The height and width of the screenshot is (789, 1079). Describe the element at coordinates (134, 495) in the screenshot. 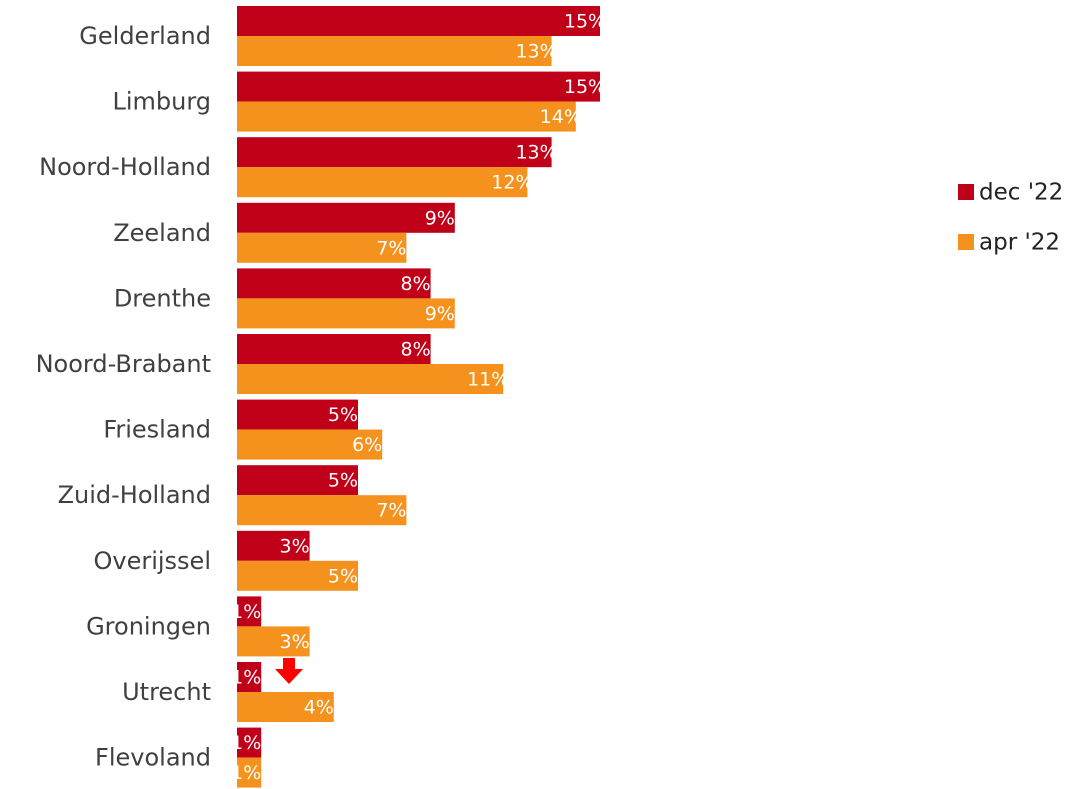

I see `category-label-zuid-holland: Zuid-Holland` at that location.